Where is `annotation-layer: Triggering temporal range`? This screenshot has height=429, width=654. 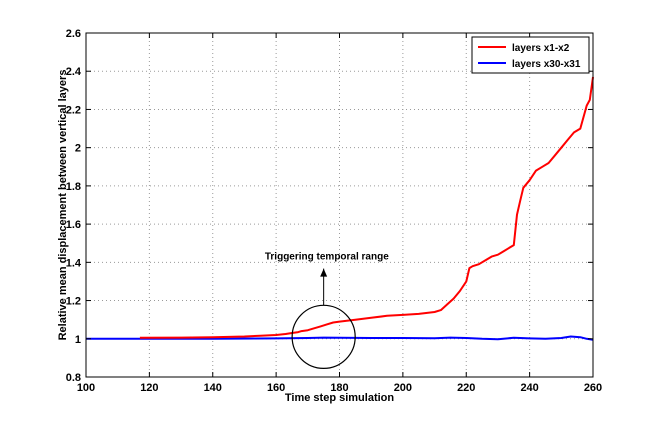
annotation-layer: Triggering temporal range is located at coordinates (327, 311).